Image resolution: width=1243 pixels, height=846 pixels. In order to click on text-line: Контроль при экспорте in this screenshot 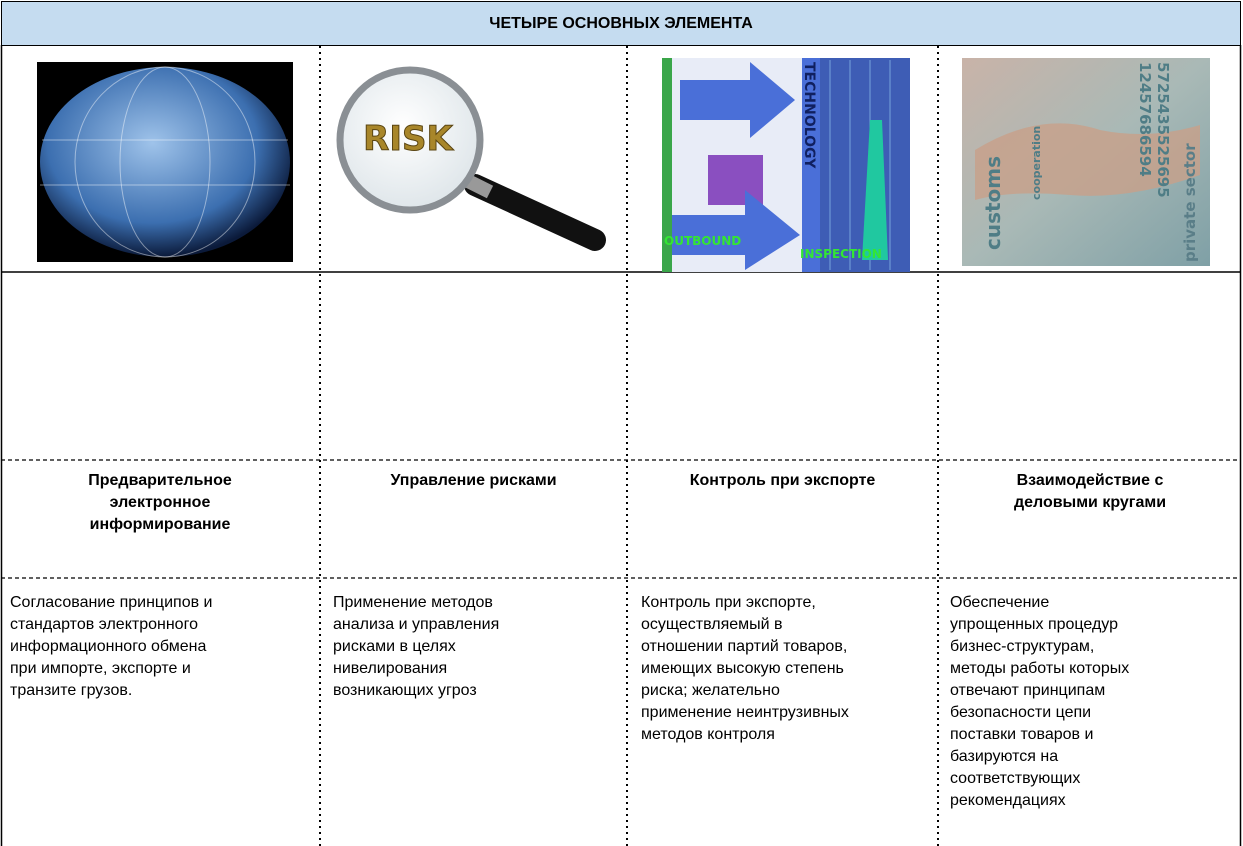, I will do `click(782, 480)`.